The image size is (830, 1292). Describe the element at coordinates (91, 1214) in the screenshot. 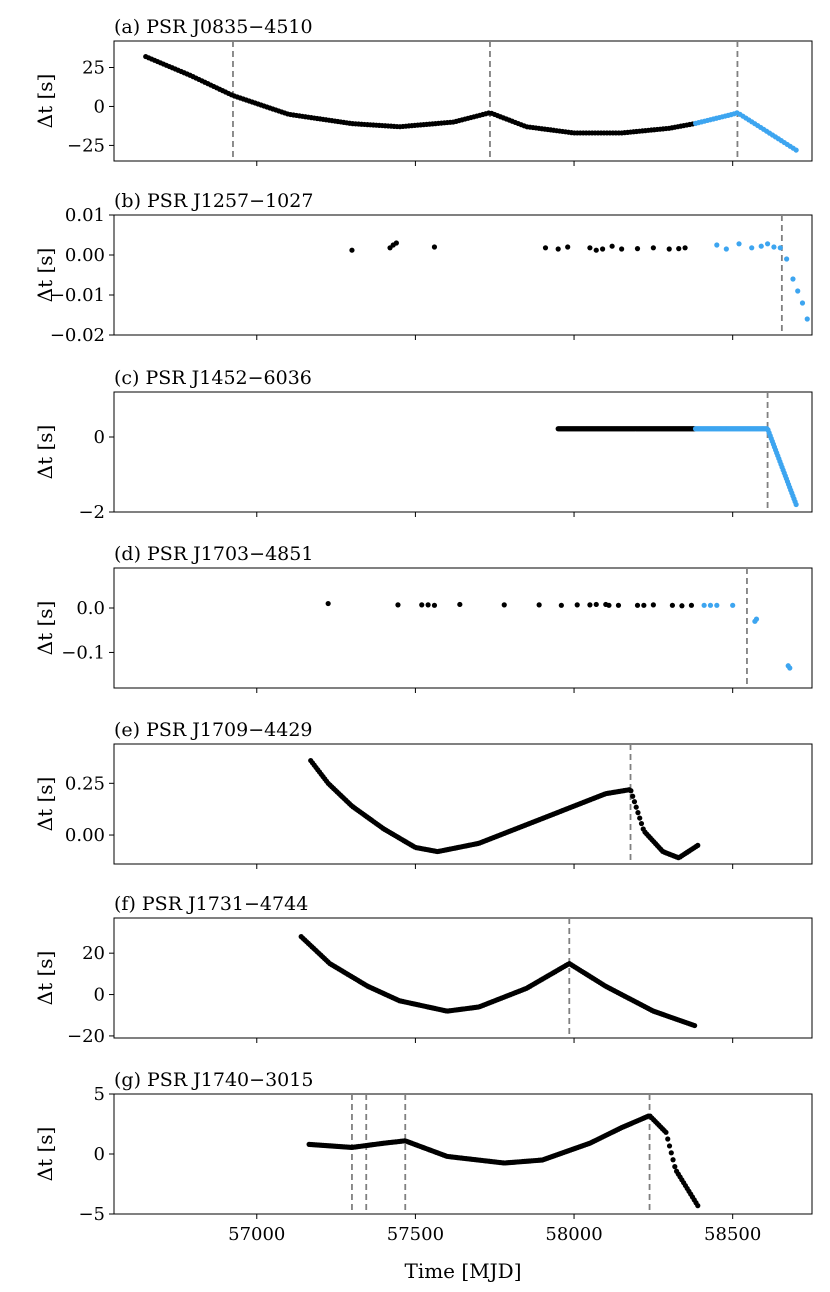

I see `y-tick-label: −5` at that location.